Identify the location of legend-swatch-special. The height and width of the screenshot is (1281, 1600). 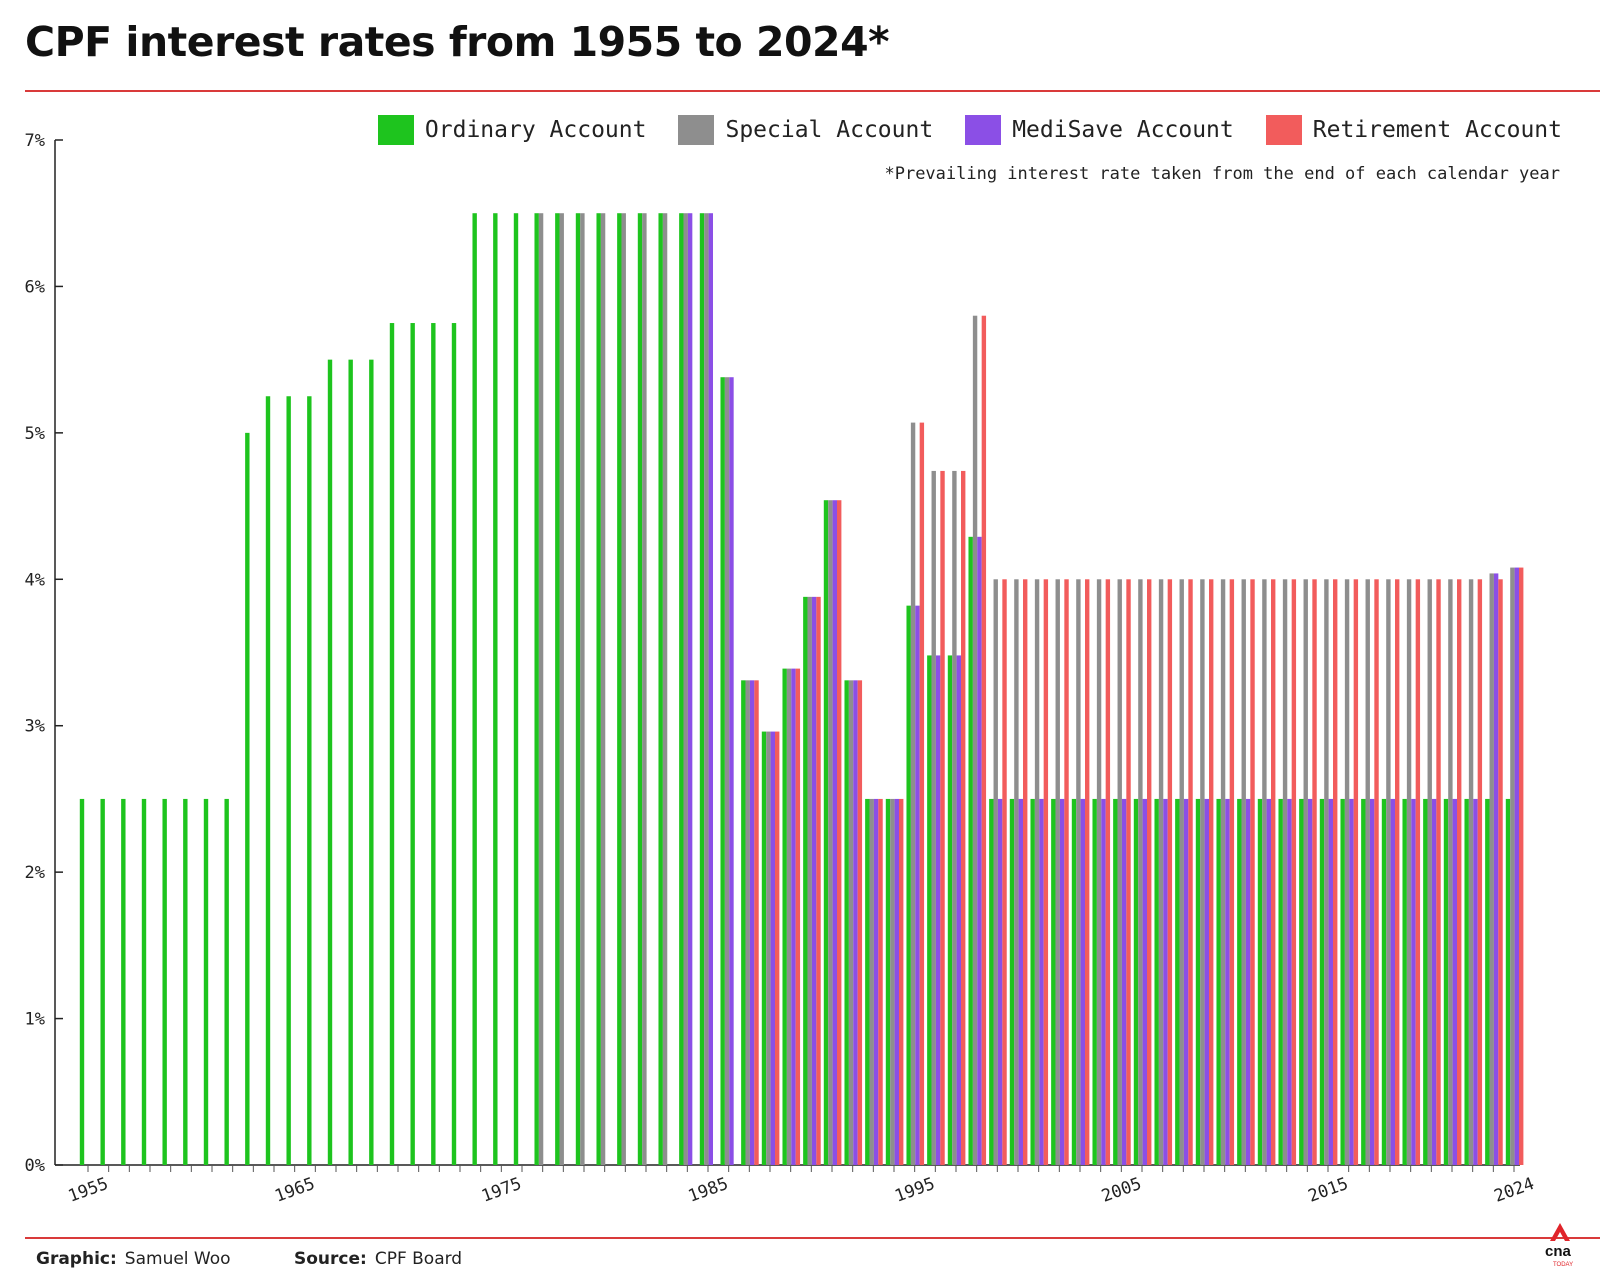
(696, 130).